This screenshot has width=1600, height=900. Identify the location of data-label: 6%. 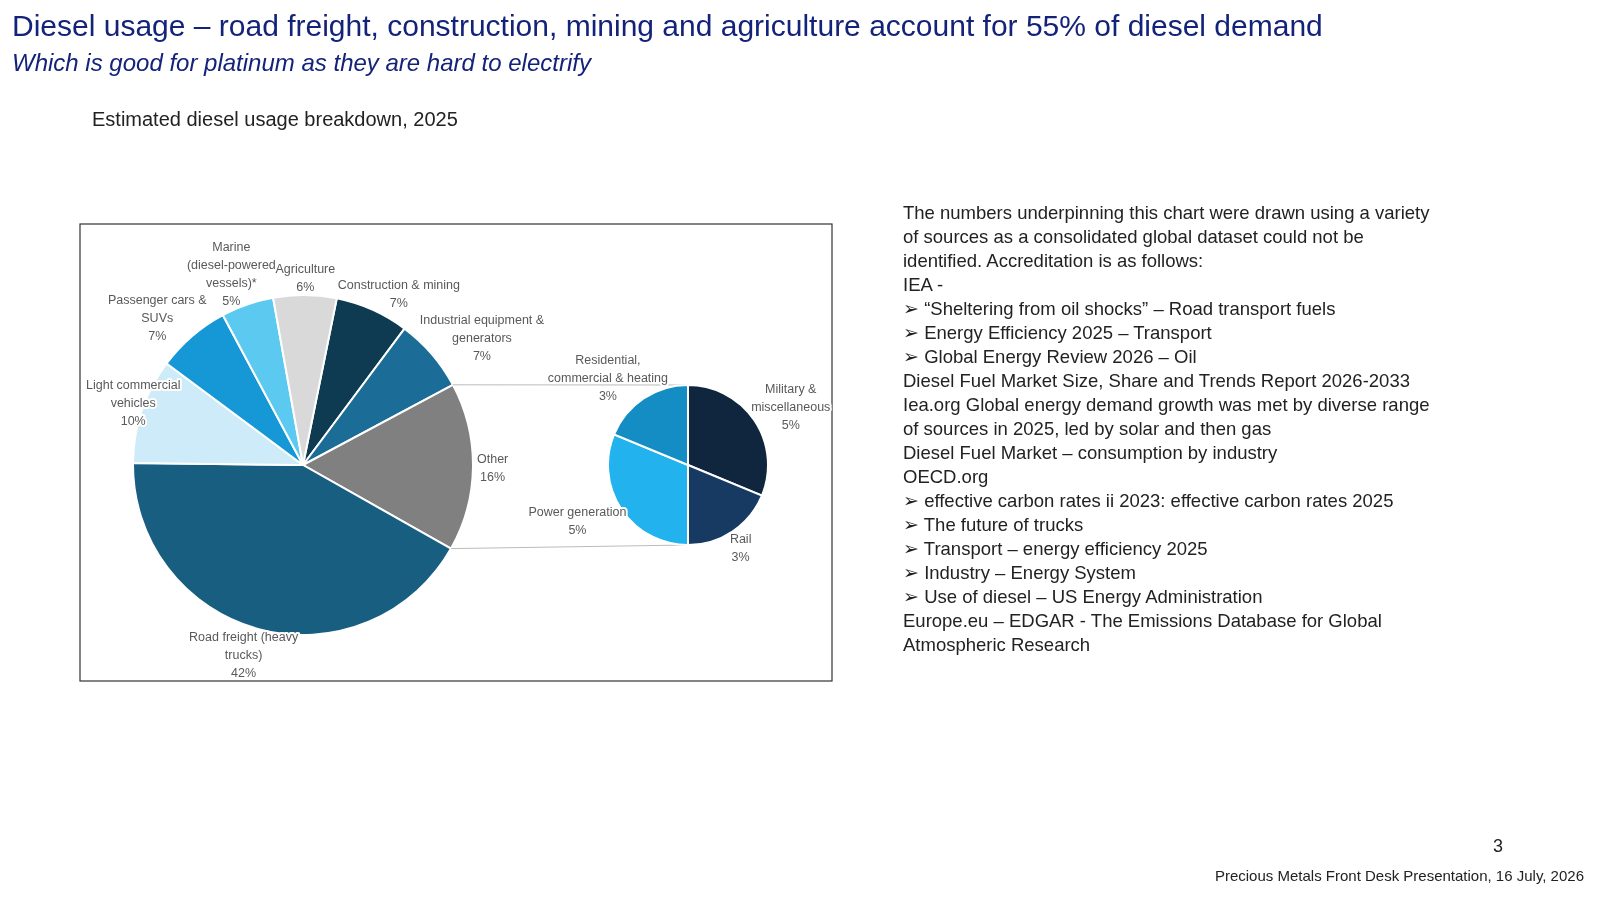
(305, 286).